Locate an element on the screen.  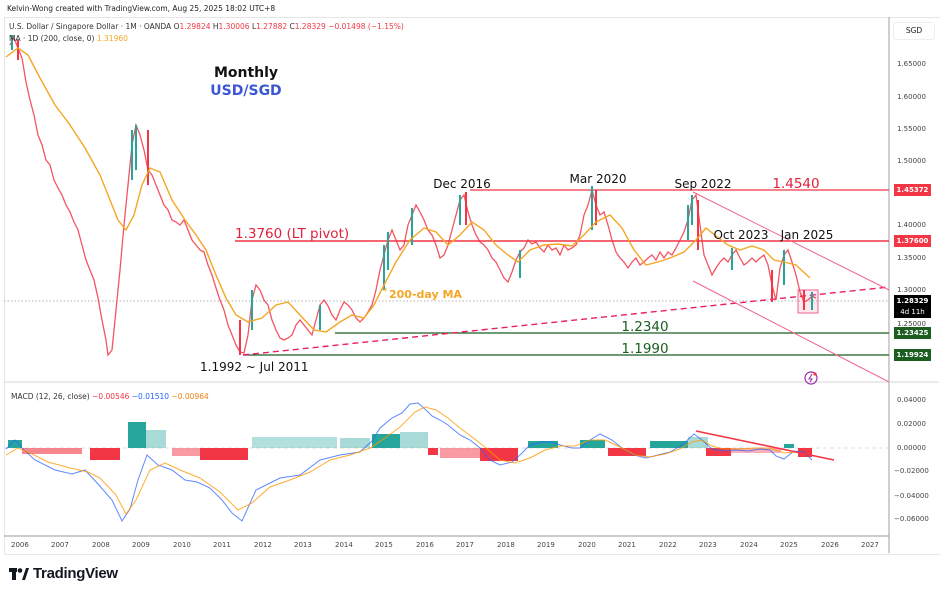
ma-annotation-marker: * is located at coordinates (385, 292).